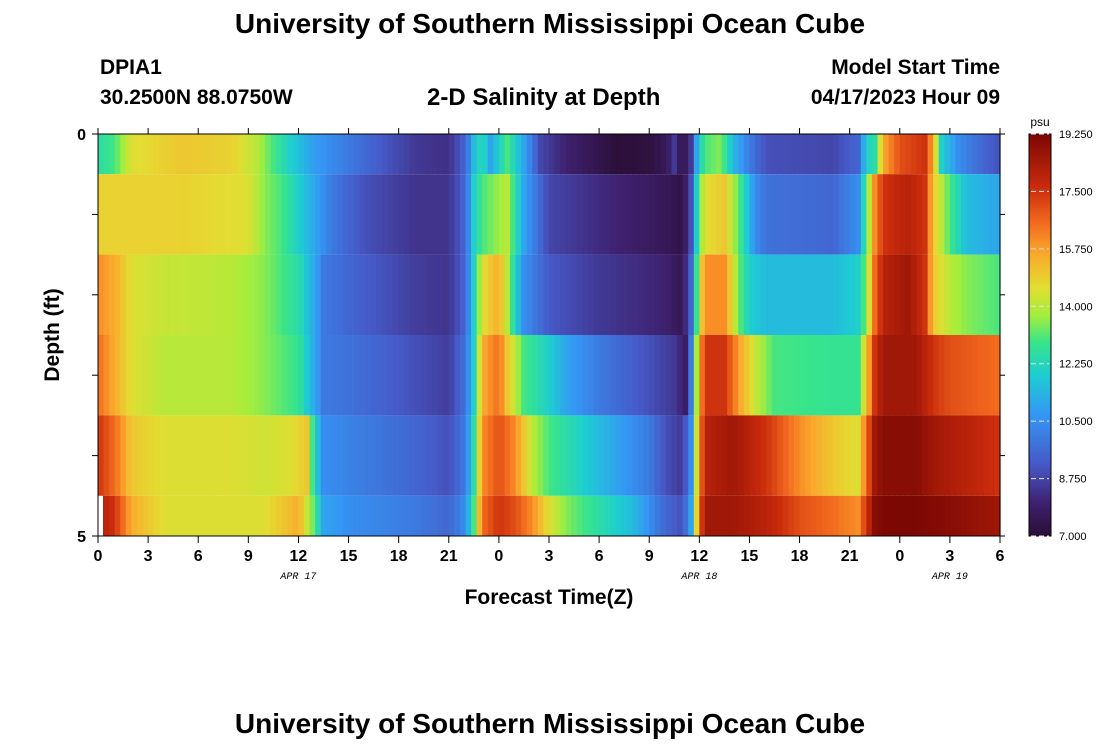 The width and height of the screenshot is (1100, 750). What do you see at coordinates (949, 556) in the screenshot?
I see `x-tick-label: 3` at bounding box center [949, 556].